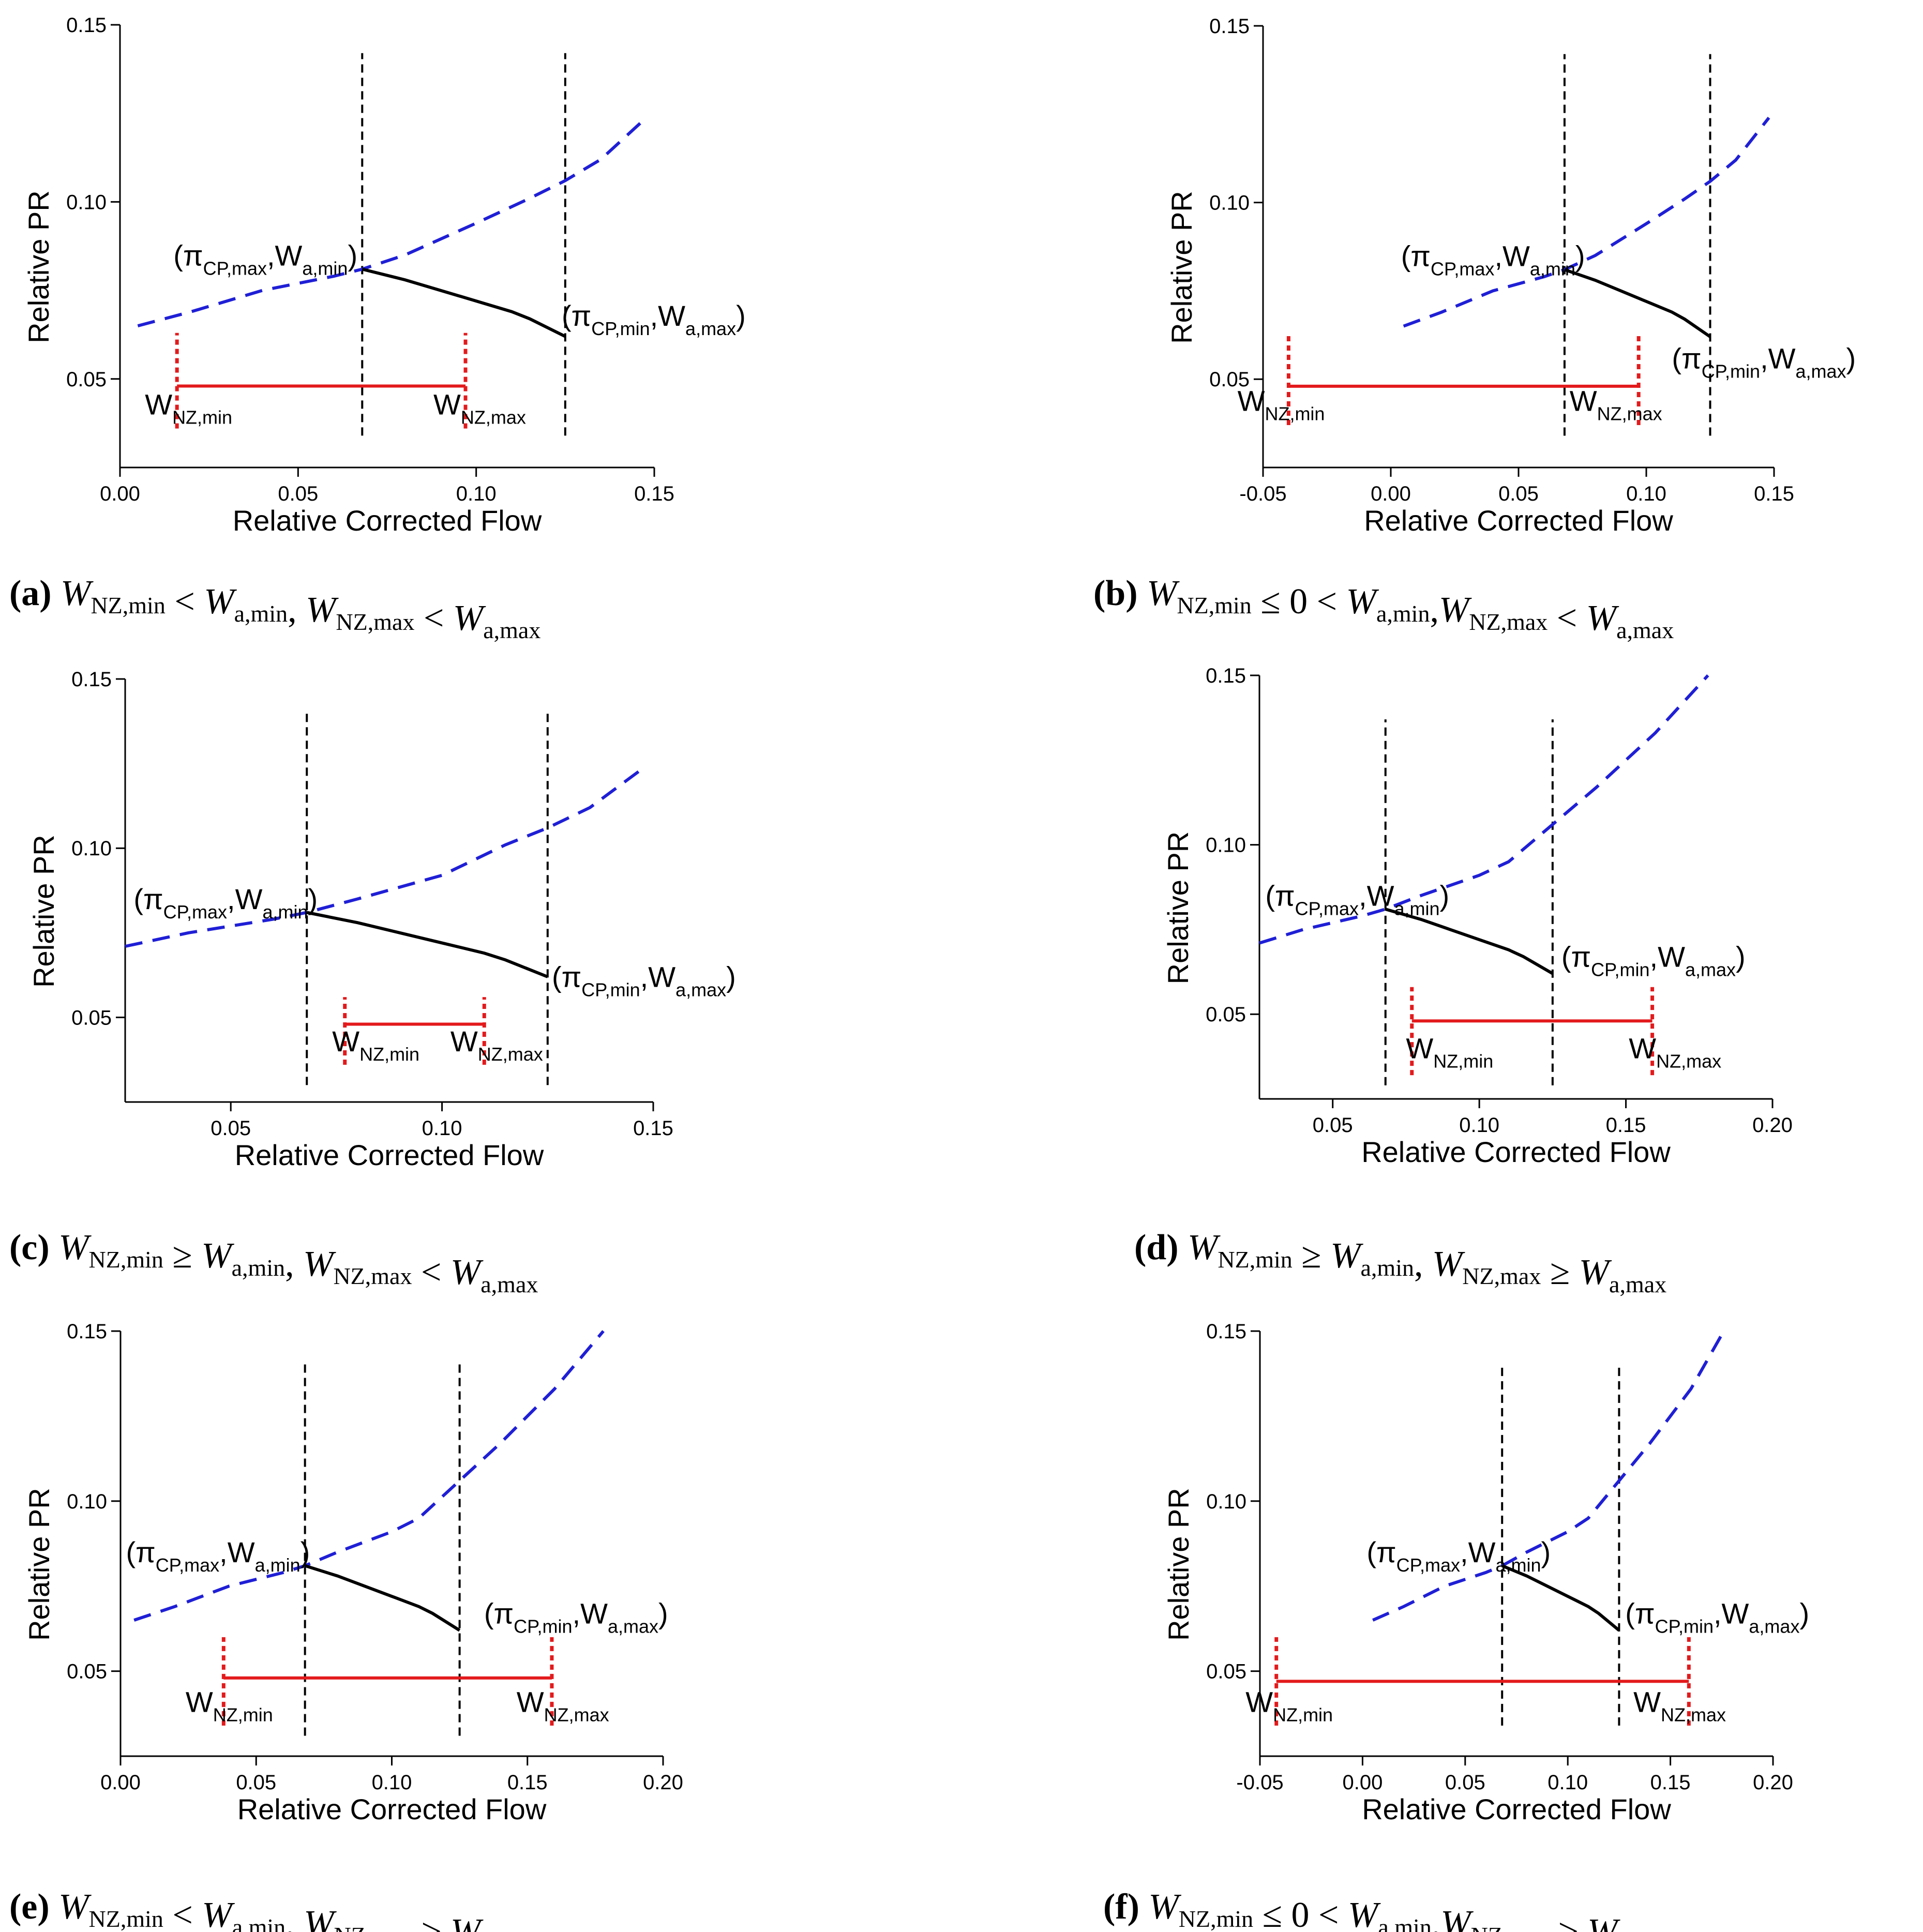 This screenshot has width=1923, height=1932. Describe the element at coordinates (1670, 1782) in the screenshot. I see `x-tick-label: 0.15` at that location.